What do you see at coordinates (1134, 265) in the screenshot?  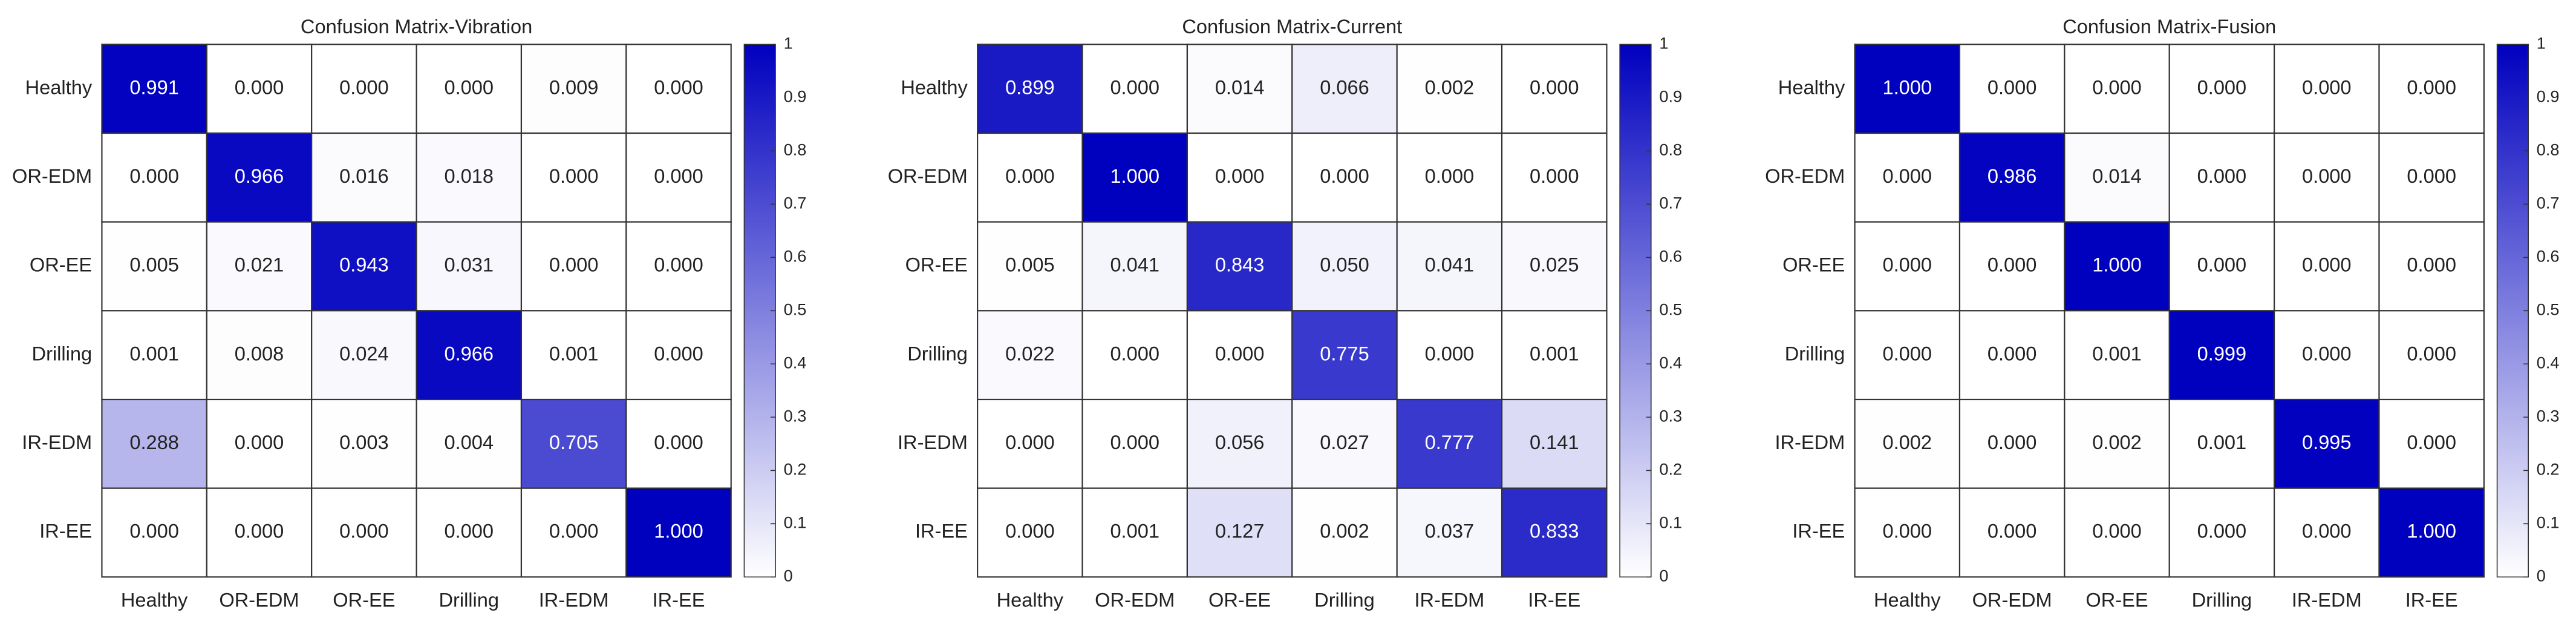 I see `cell-label: 0.041` at bounding box center [1134, 265].